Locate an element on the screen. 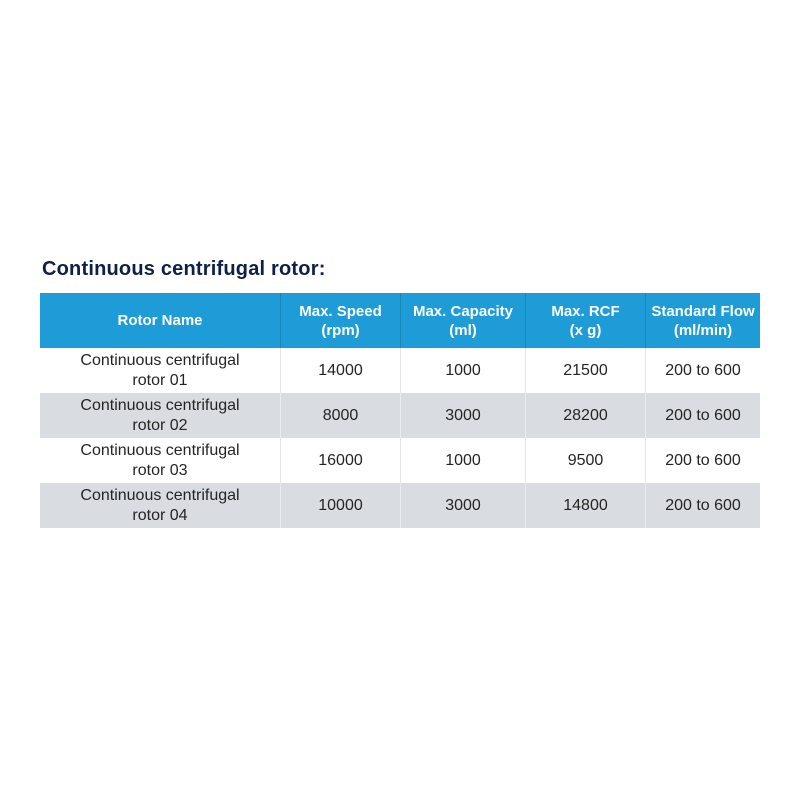 The width and height of the screenshot is (800, 800). max-rcf-value: 28200 is located at coordinates (585, 415).